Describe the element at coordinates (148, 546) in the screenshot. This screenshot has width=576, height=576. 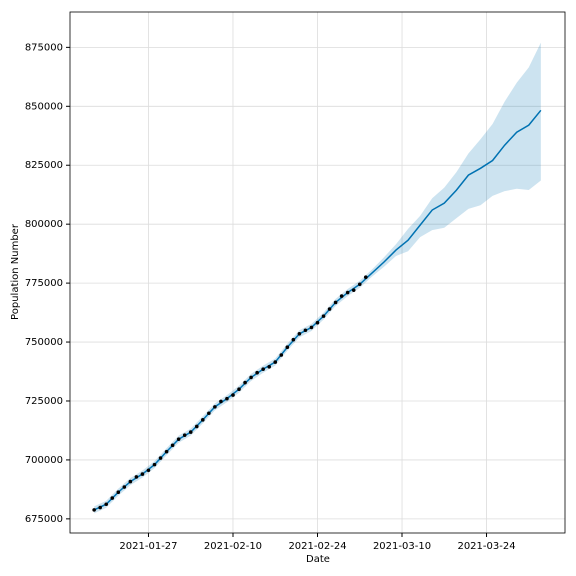
I see `x-tick-label: 2021-01-27` at that location.